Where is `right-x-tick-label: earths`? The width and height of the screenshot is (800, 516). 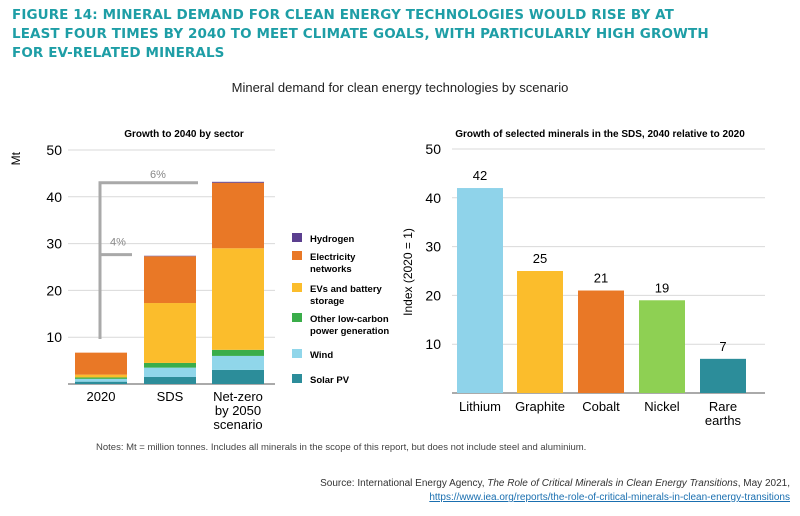
right-x-tick-label: earths is located at coordinates (723, 420).